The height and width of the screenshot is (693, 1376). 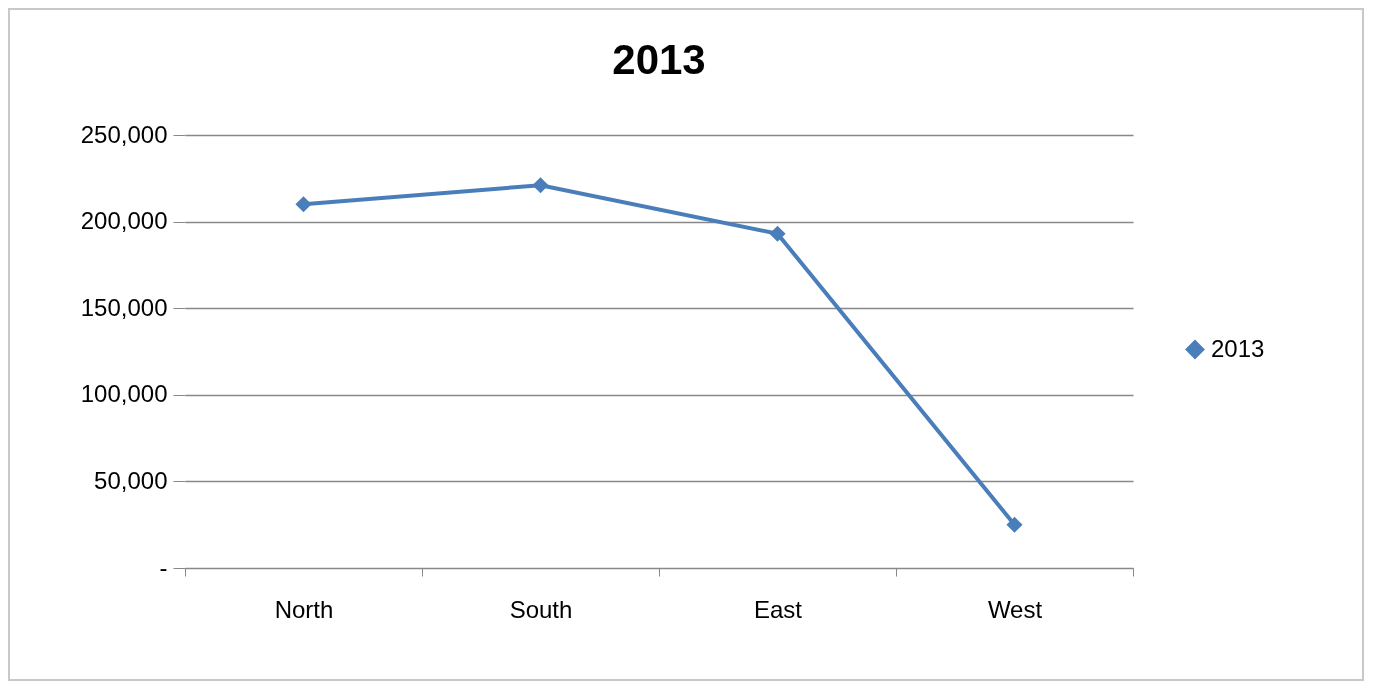 I want to click on x-tick-label: North, so click(x=304, y=609).